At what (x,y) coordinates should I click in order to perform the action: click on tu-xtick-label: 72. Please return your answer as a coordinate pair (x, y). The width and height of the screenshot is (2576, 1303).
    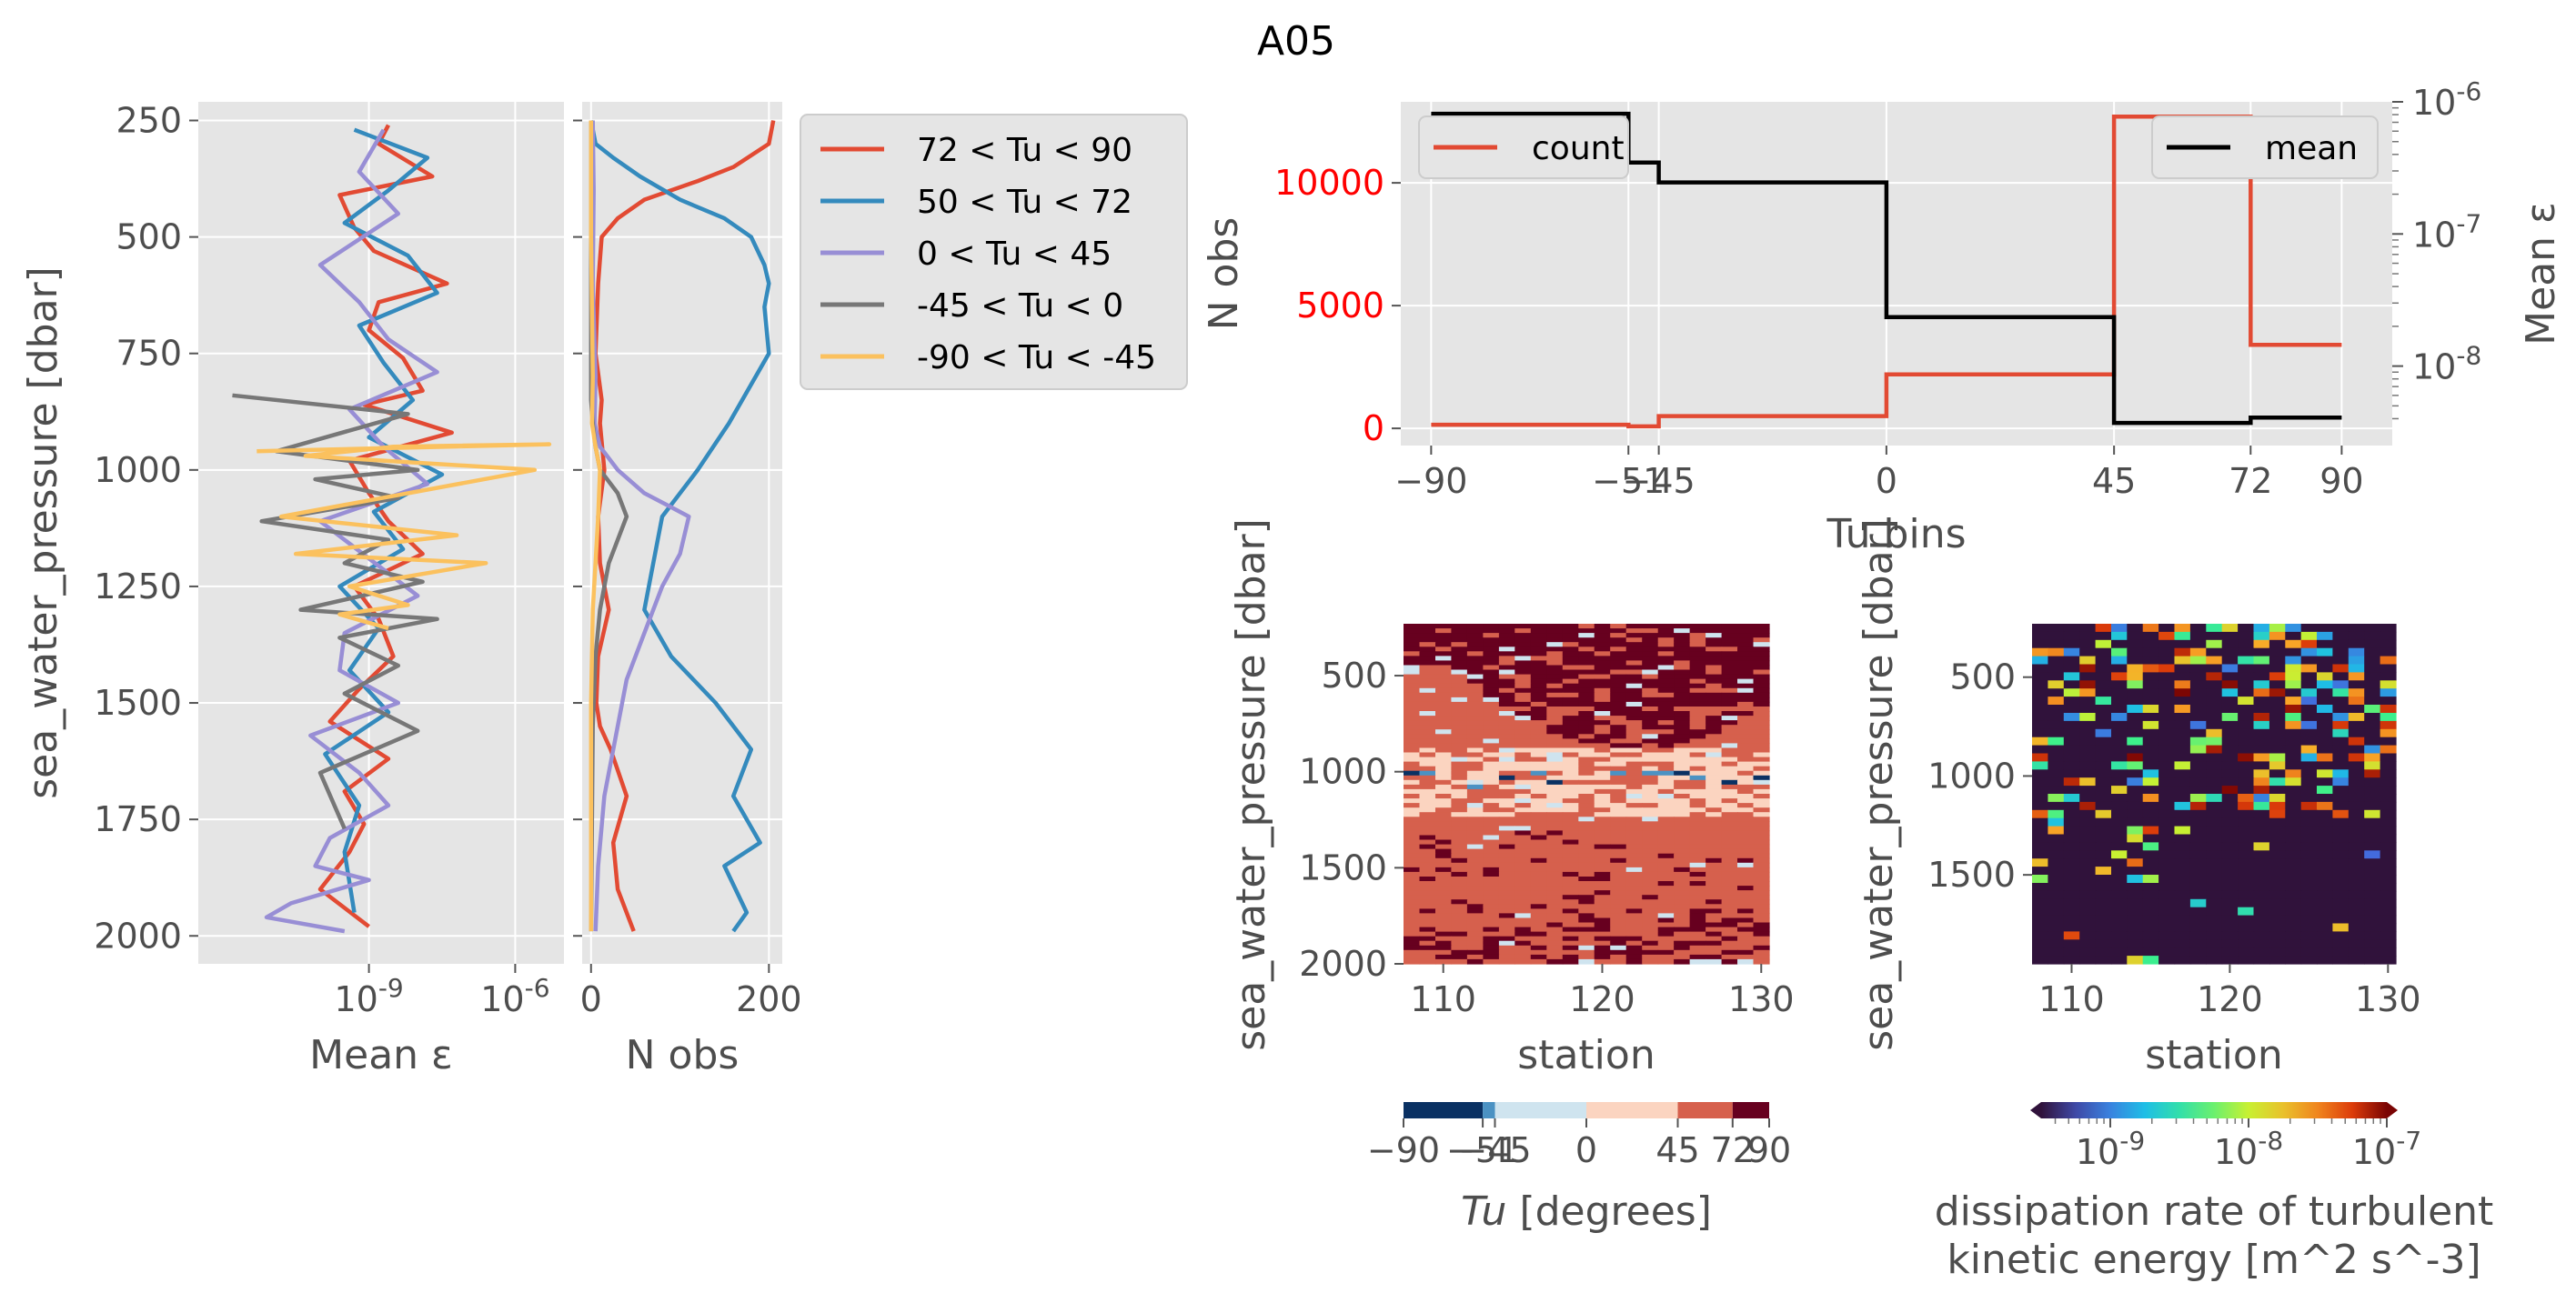
    Looking at the image, I should click on (2250, 481).